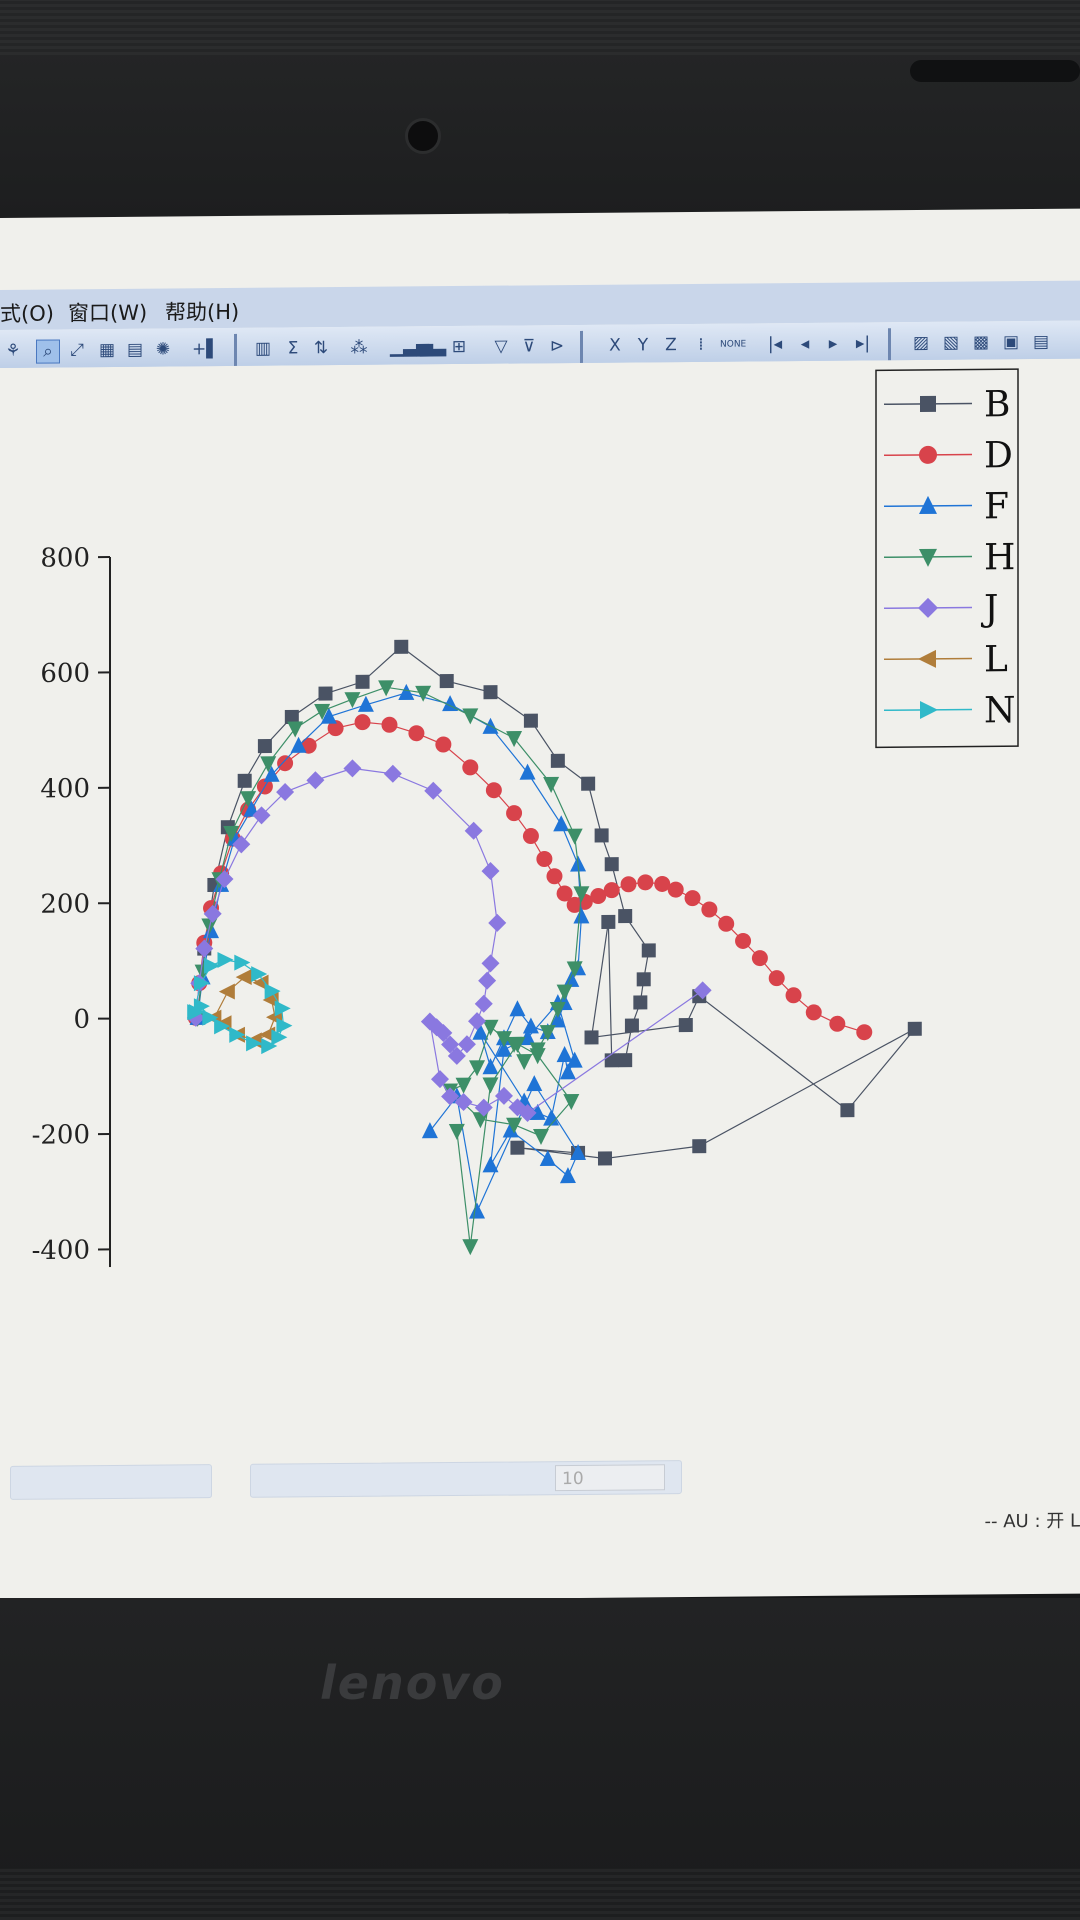 The height and width of the screenshot is (1920, 1080). Describe the element at coordinates (350, 1479) in the screenshot. I see `bottom-toolbar: 10` at that location.